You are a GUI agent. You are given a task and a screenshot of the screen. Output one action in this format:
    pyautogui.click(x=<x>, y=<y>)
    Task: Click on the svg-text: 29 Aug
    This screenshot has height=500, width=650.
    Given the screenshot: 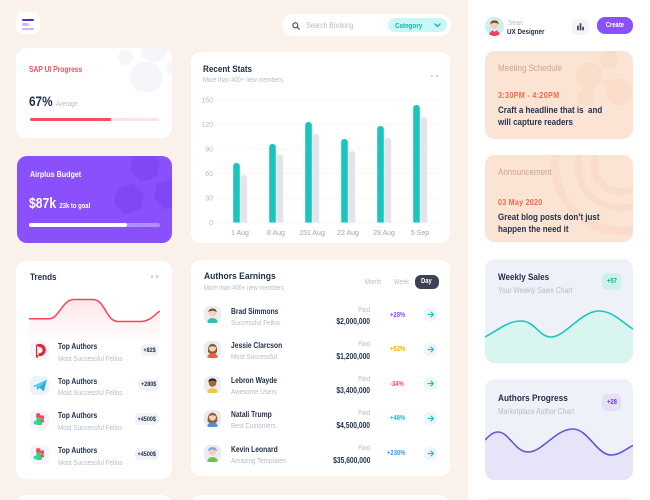 What is the action you would take?
    pyautogui.click(x=384, y=233)
    